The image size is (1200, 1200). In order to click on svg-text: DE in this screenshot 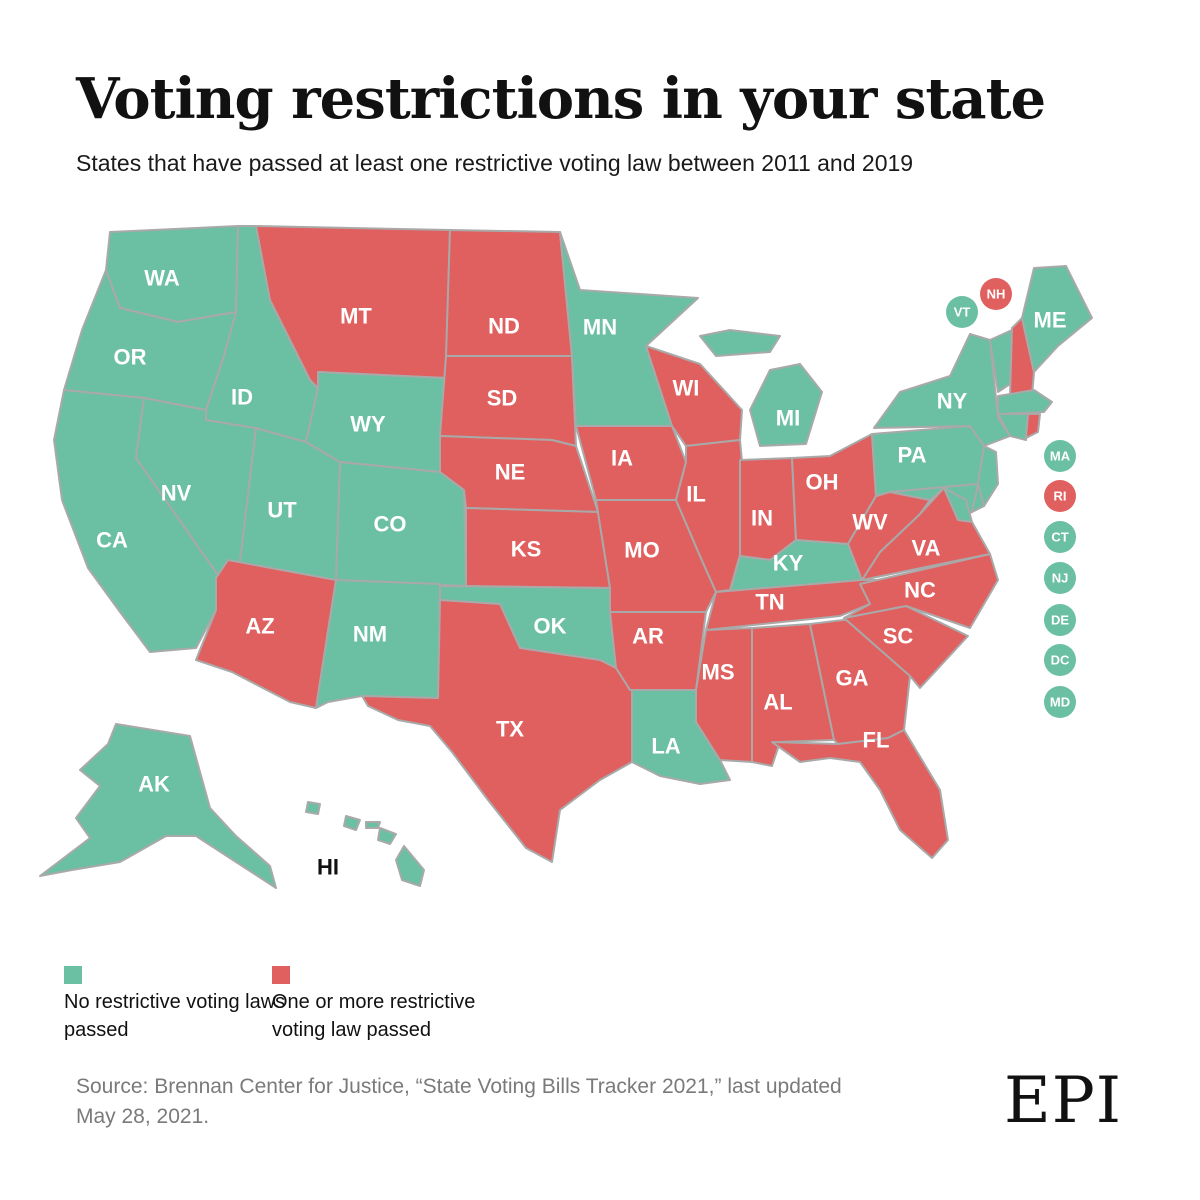, I will do `click(1060, 620)`.